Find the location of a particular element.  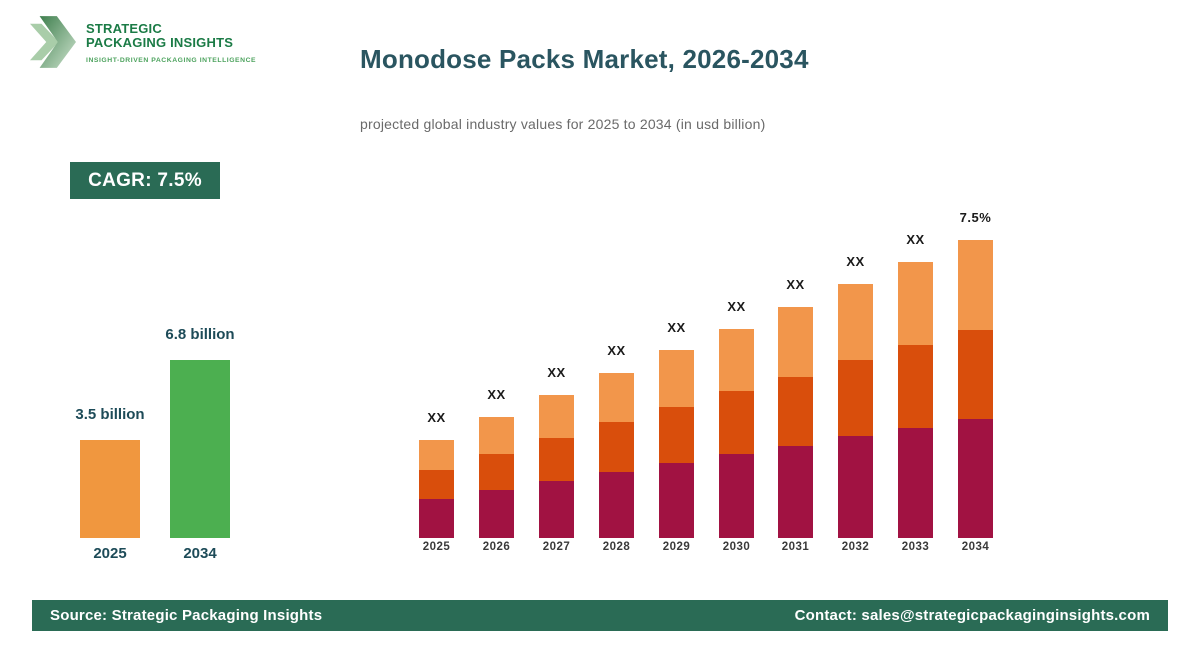

mini-bar-2034 is located at coordinates (200, 449).